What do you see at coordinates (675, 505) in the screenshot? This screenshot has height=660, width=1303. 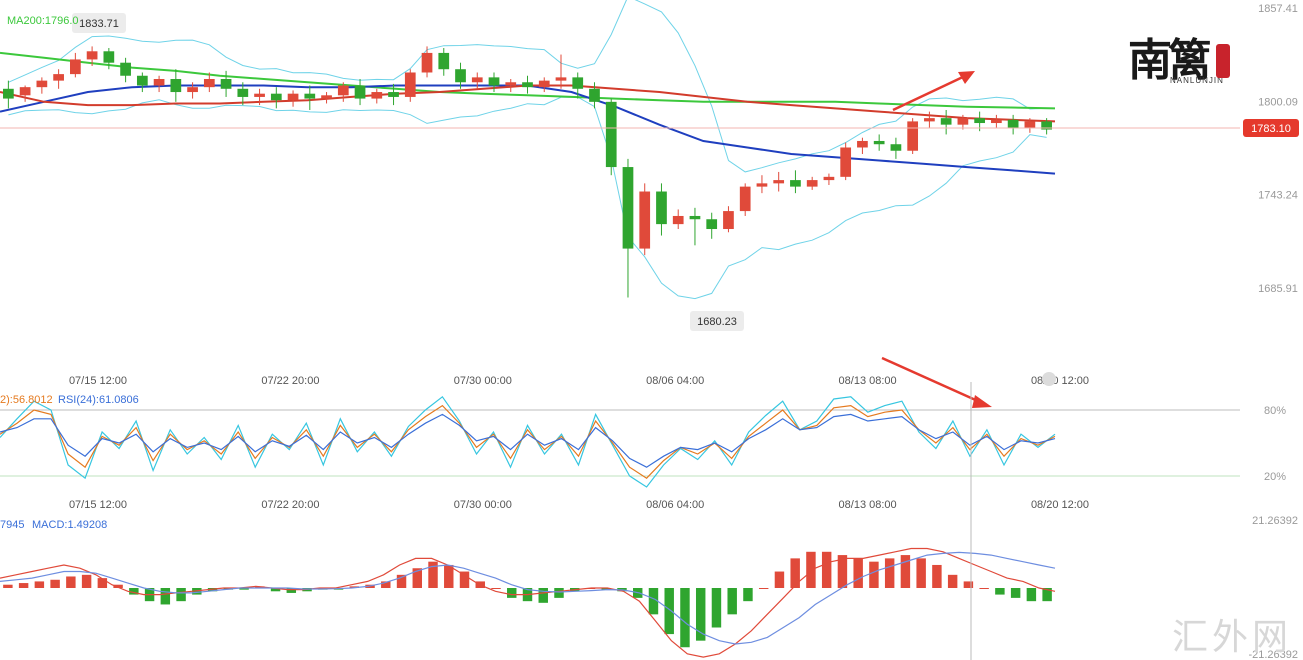 I see `time-axis-rsi-tick-3: 08/06 04:00` at bounding box center [675, 505].